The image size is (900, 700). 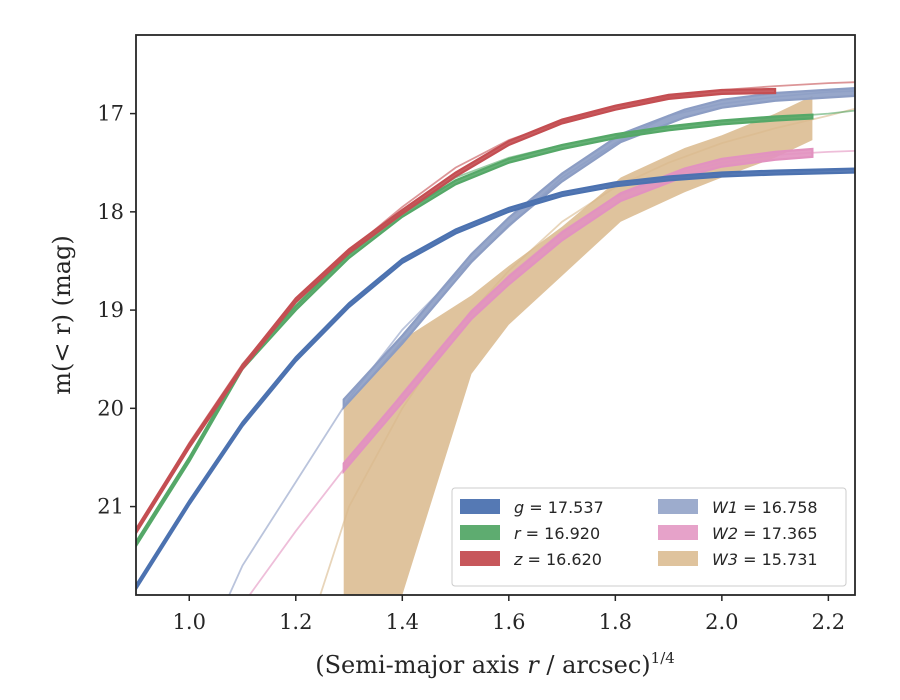 What do you see at coordinates (110, 212) in the screenshot?
I see `y-tick-label: 18` at bounding box center [110, 212].